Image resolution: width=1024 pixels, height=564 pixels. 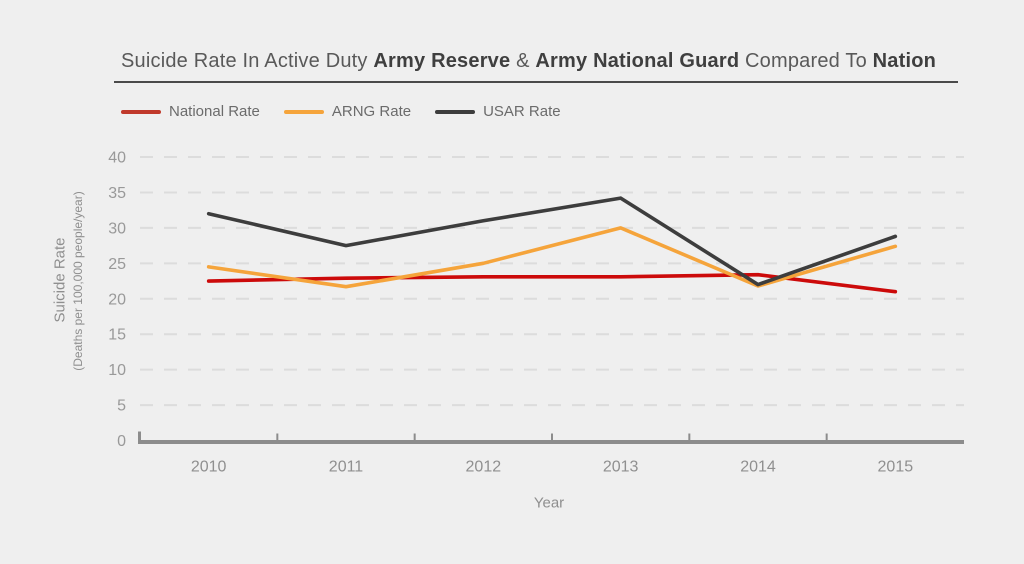 What do you see at coordinates (117, 335) in the screenshot?
I see `y-tick-label-15: 15` at bounding box center [117, 335].